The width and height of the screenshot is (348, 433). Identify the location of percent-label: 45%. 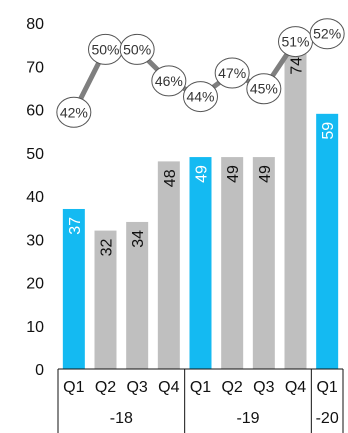
(264, 89).